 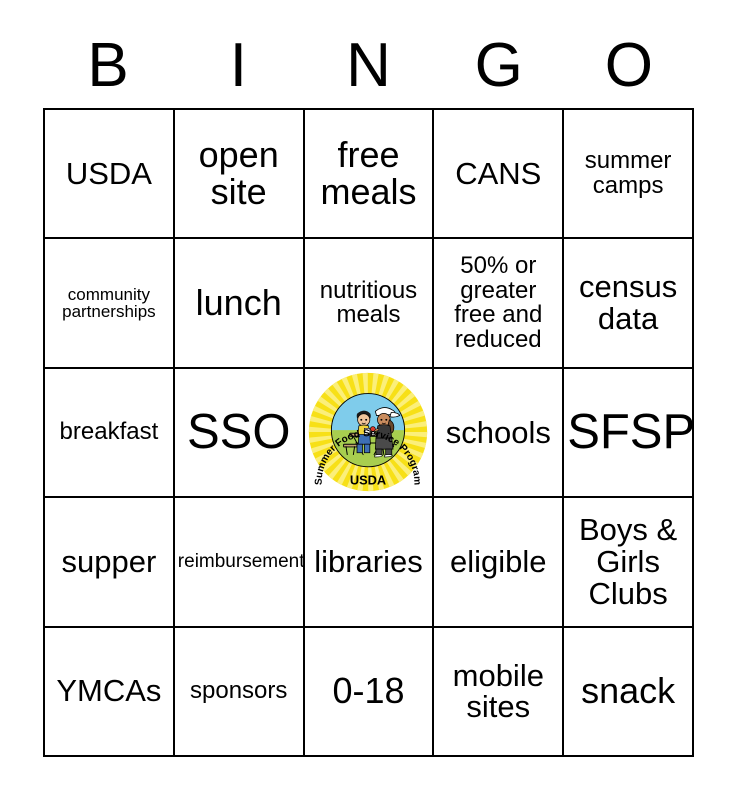 I want to click on bingo-cell: nutritious meals, so click(x=369, y=304).